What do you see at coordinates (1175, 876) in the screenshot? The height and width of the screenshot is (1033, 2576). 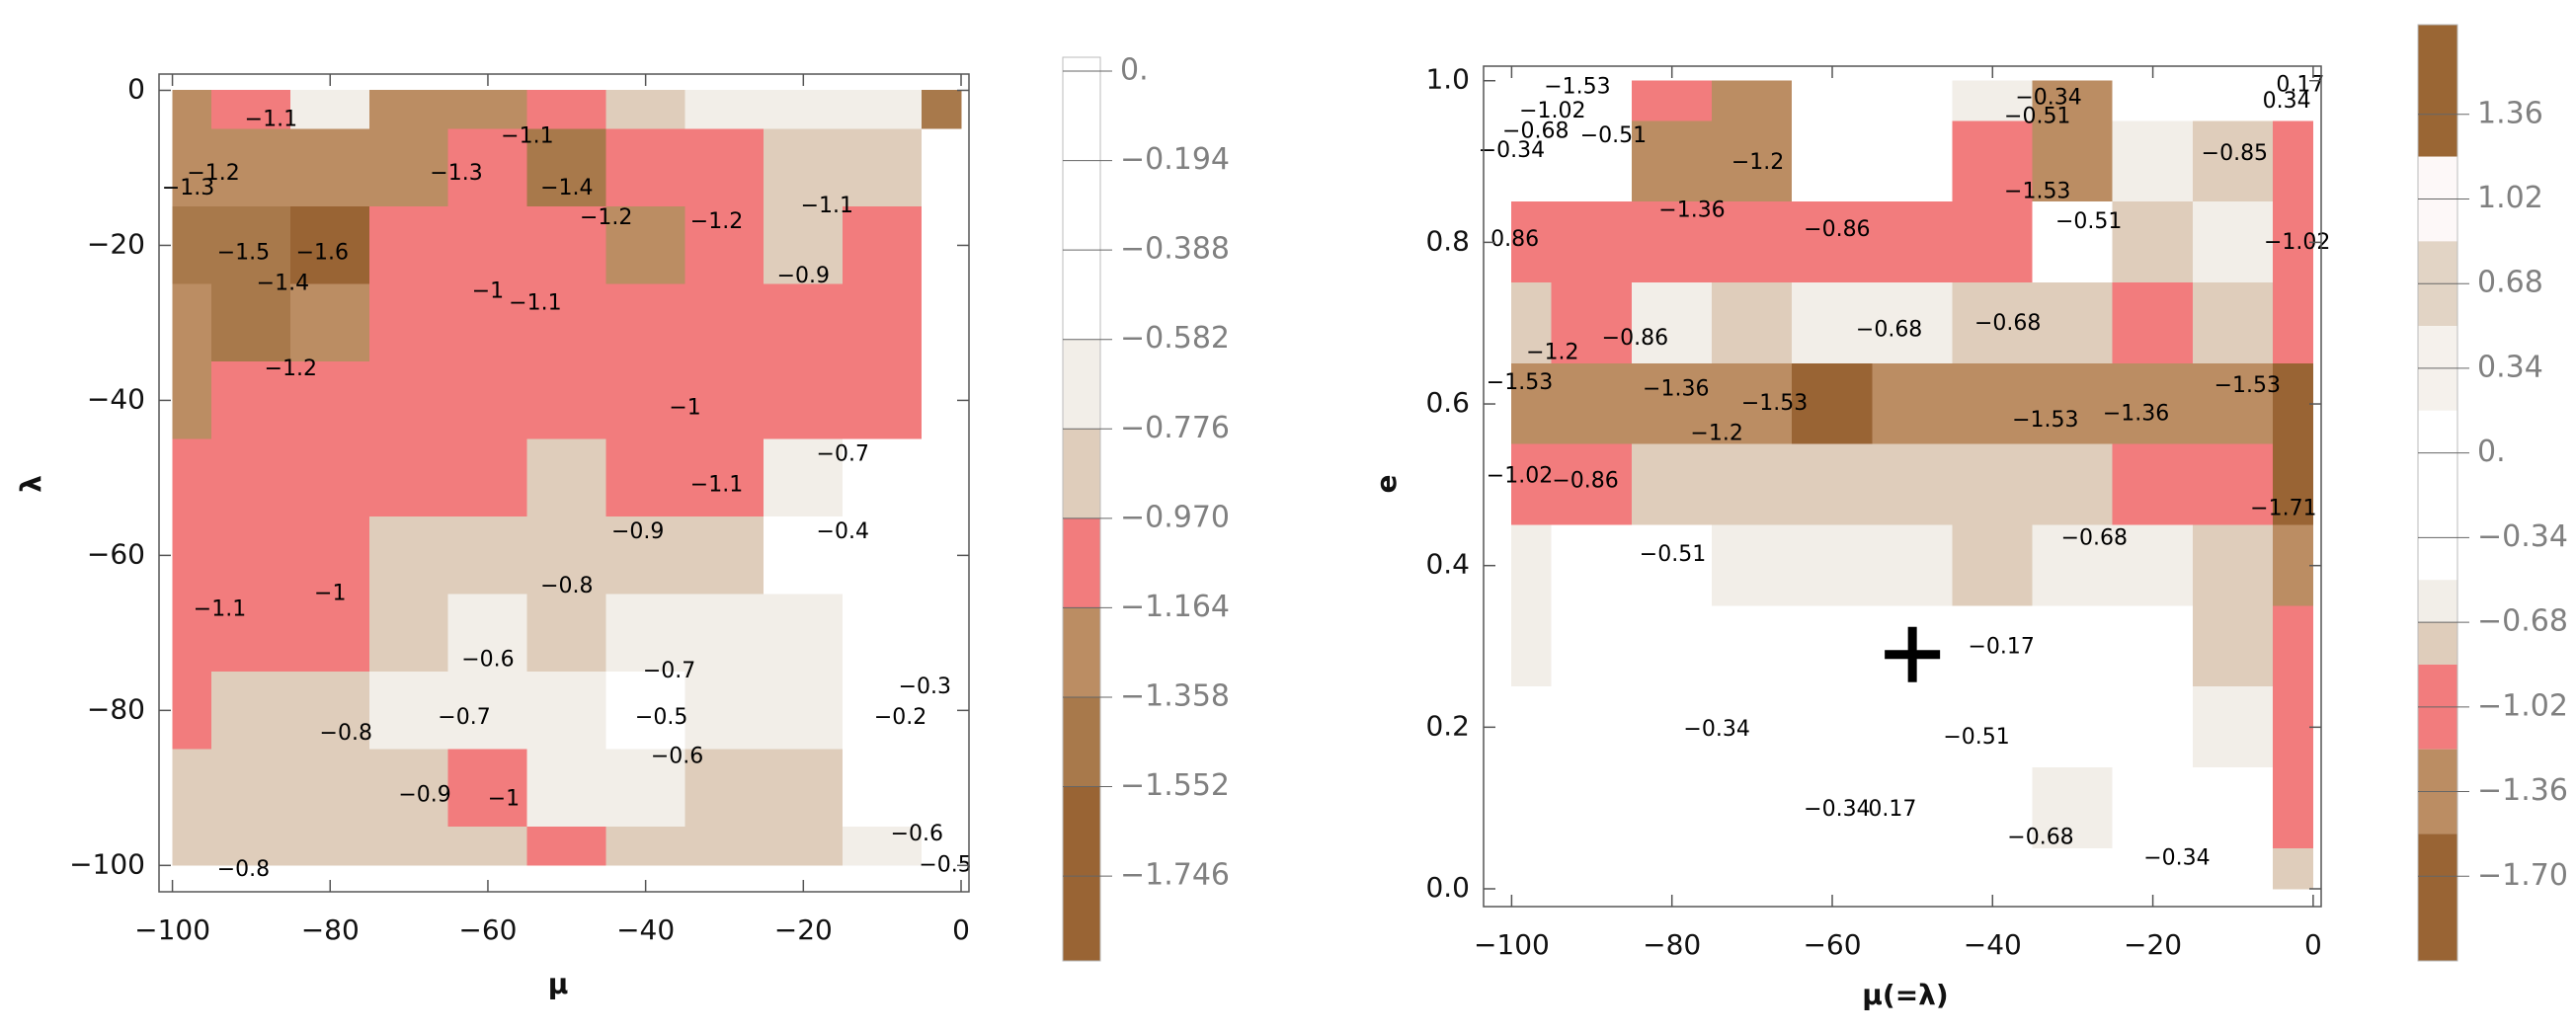 I see `colorbar-tick-label: −1.746` at bounding box center [1175, 876].